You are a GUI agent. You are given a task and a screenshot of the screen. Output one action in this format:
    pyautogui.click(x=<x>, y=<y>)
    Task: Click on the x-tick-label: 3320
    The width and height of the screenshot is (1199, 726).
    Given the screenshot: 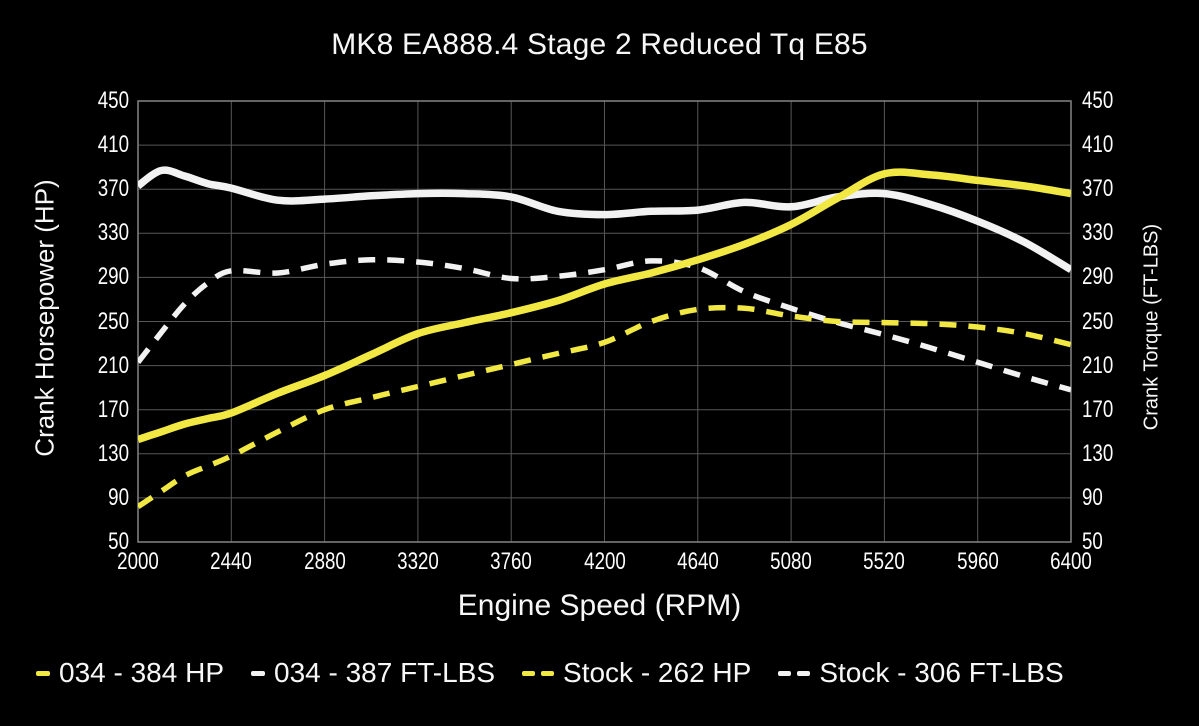 What is the action you would take?
    pyautogui.click(x=418, y=561)
    